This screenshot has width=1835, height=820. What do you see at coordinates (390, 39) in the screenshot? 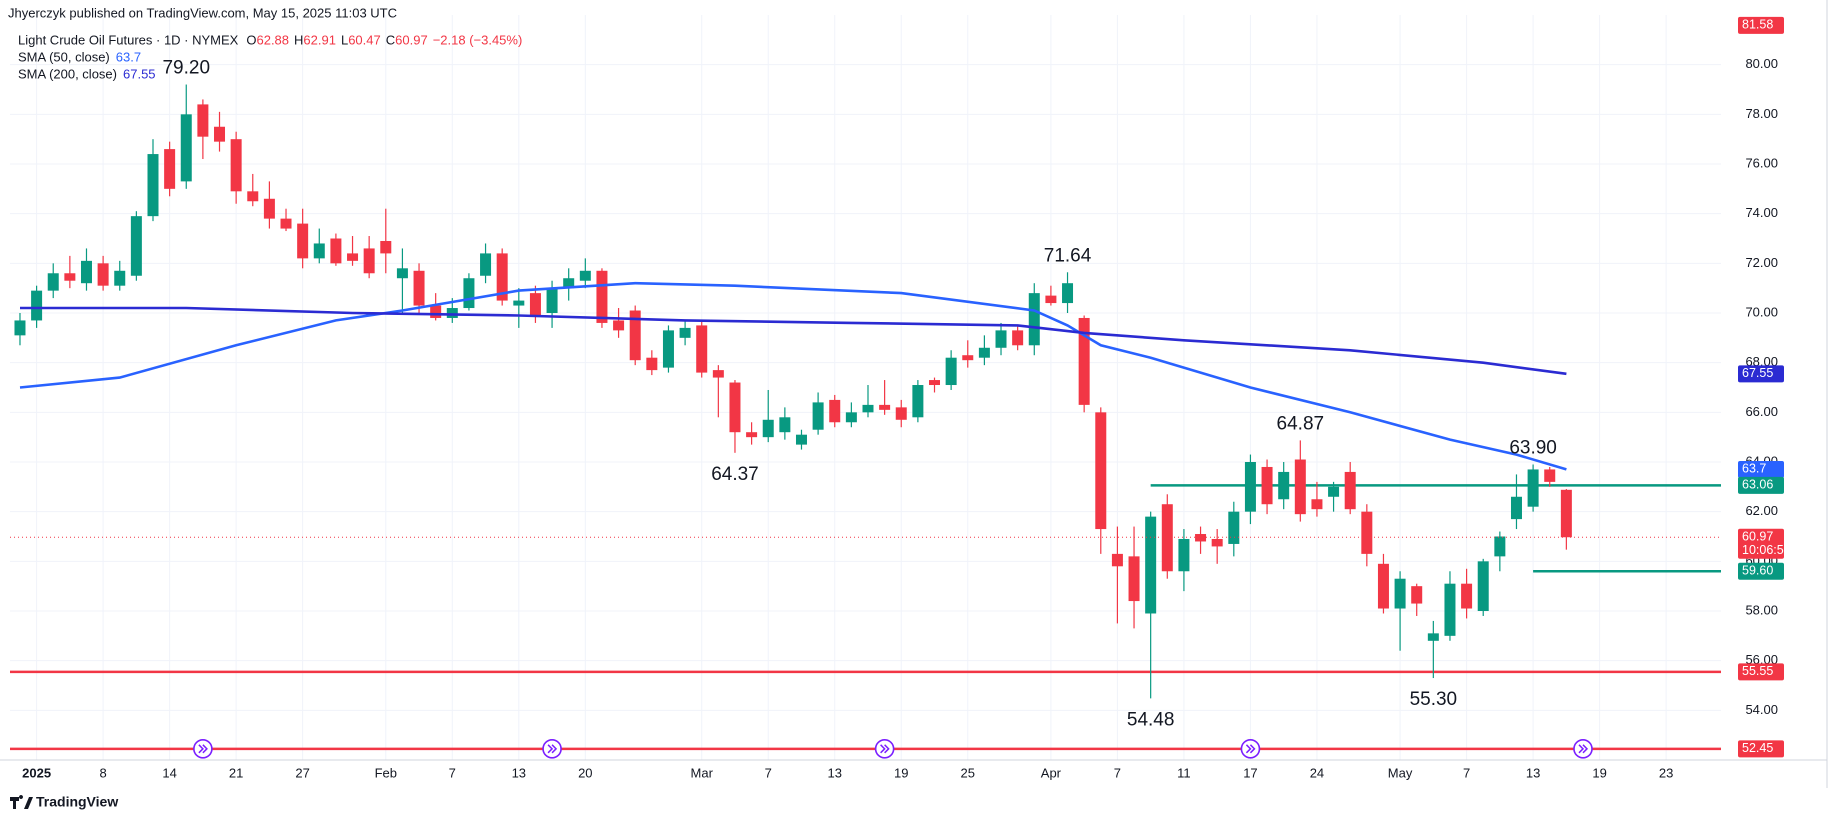
I see `legend-ohlc-key: C` at bounding box center [390, 39].